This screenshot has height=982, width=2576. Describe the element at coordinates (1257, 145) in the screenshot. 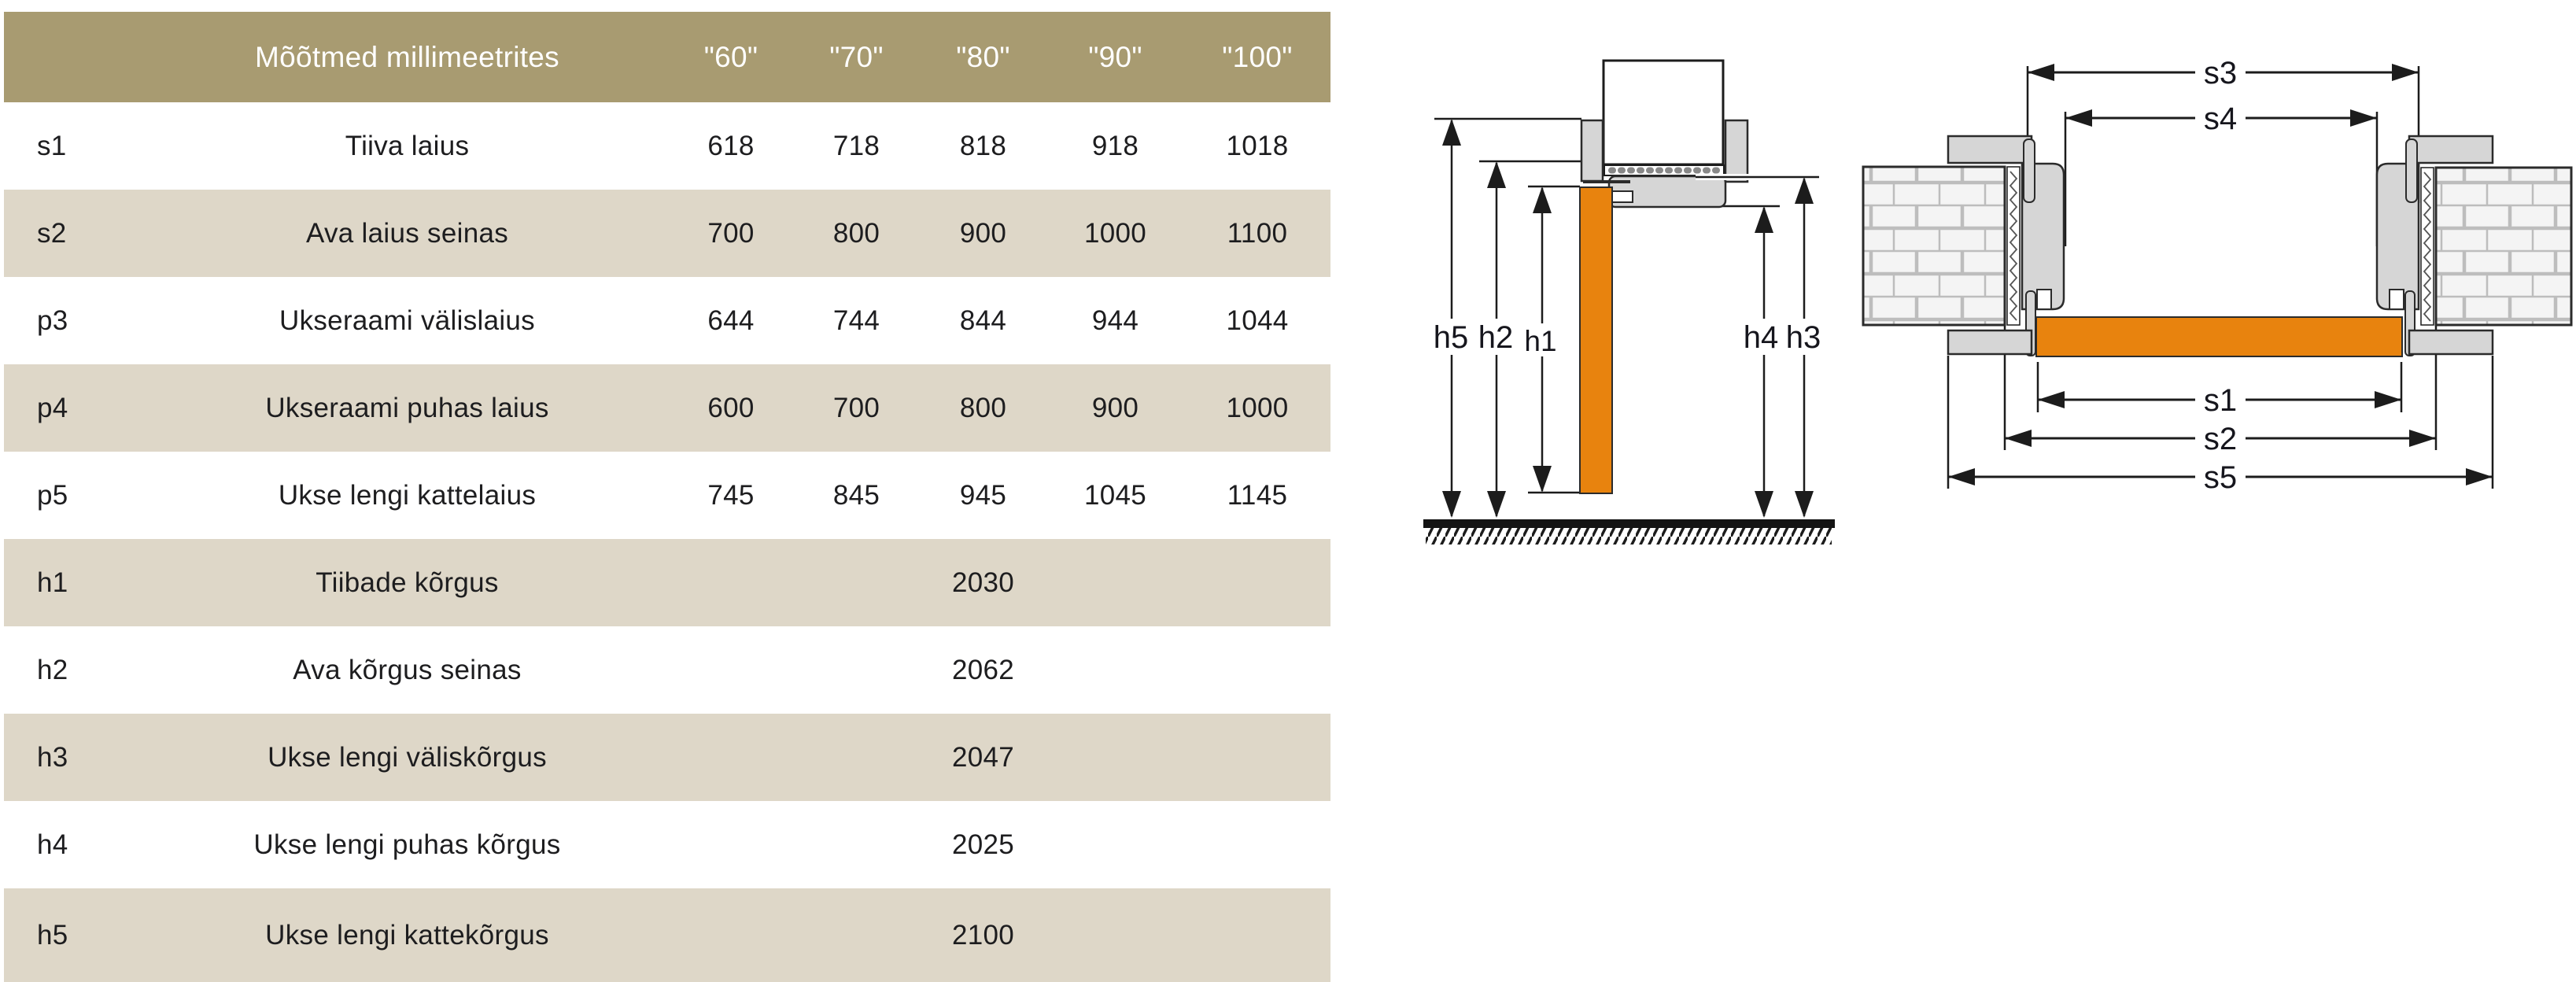

I see `row-value: 1018` at that location.